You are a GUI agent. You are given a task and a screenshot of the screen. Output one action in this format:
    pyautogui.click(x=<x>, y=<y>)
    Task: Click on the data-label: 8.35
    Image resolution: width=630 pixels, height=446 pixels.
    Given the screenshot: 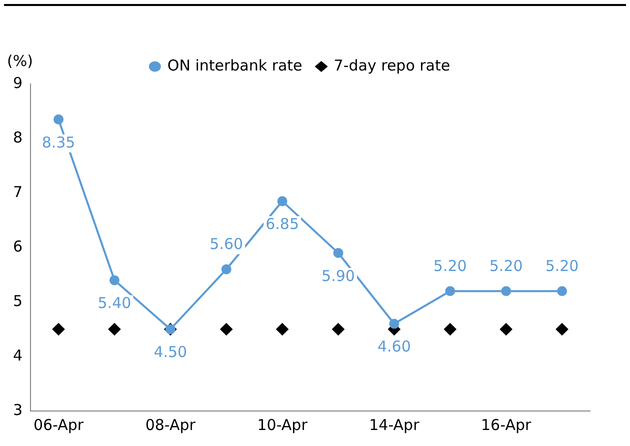 What is the action you would take?
    pyautogui.click(x=59, y=142)
    